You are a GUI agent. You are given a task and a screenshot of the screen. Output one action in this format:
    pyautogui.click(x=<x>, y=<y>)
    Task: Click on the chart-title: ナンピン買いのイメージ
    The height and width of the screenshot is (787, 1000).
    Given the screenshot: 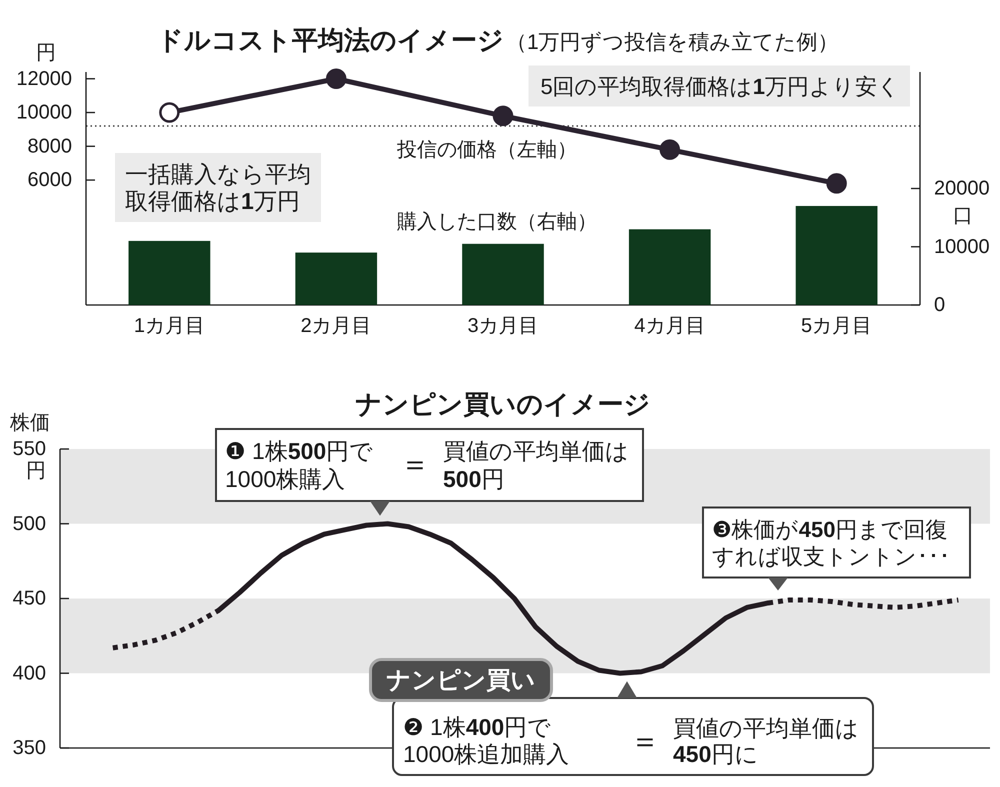 What is the action you would take?
    pyautogui.click(x=503, y=404)
    